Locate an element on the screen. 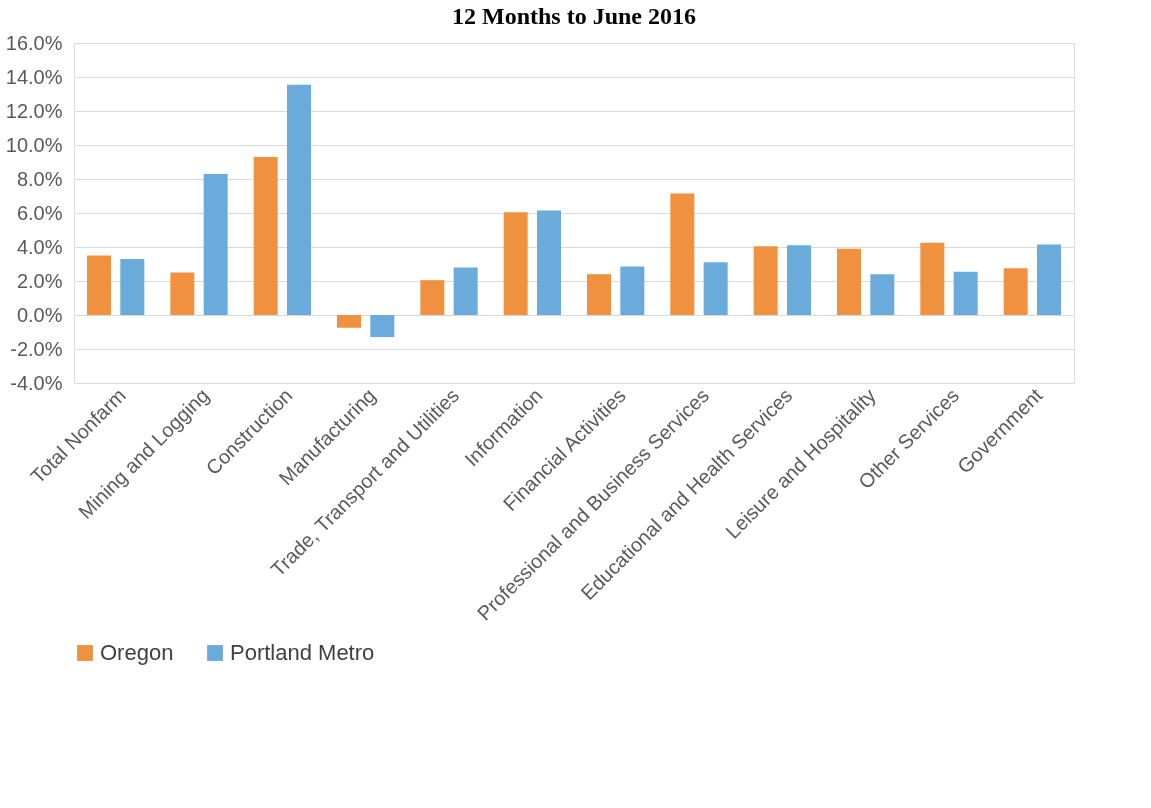  y-tick-label: -4.0% is located at coordinates (36, 382).